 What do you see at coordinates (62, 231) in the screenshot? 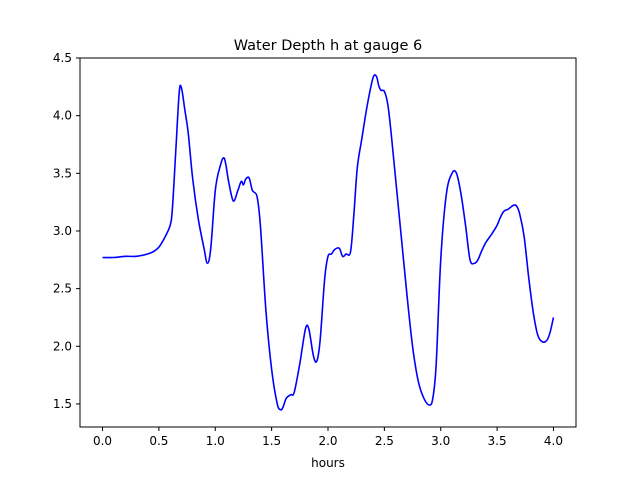
I see `y-tick-label: 3.0` at bounding box center [62, 231].